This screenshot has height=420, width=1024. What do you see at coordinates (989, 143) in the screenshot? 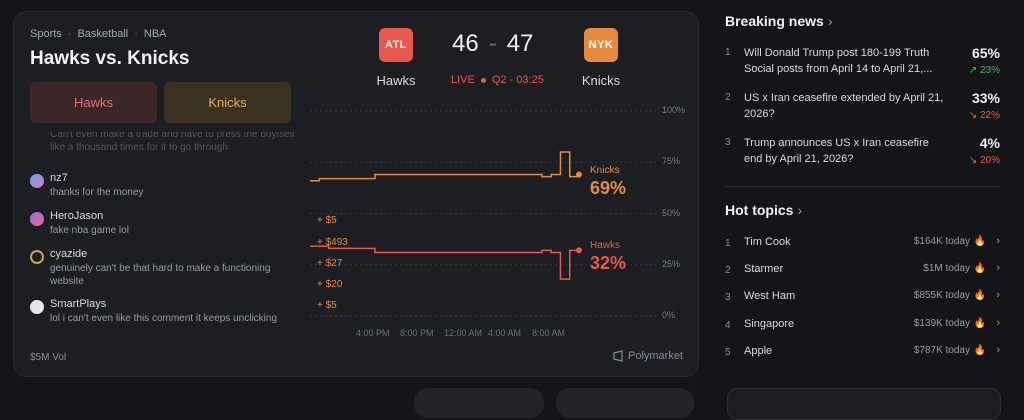
I see `news-pct: 4%` at bounding box center [989, 143].